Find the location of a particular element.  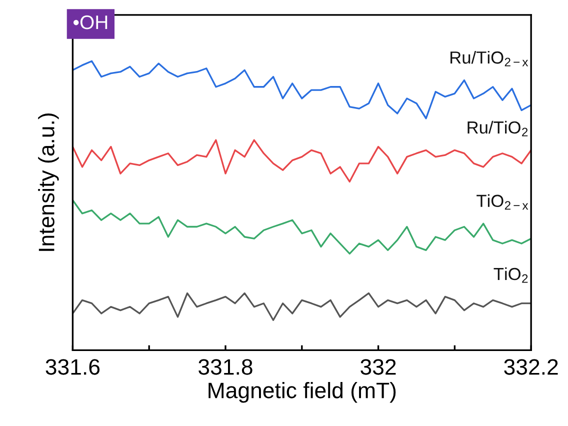

x-axis-title: Magnetic field (mT) is located at coordinates (302, 392).